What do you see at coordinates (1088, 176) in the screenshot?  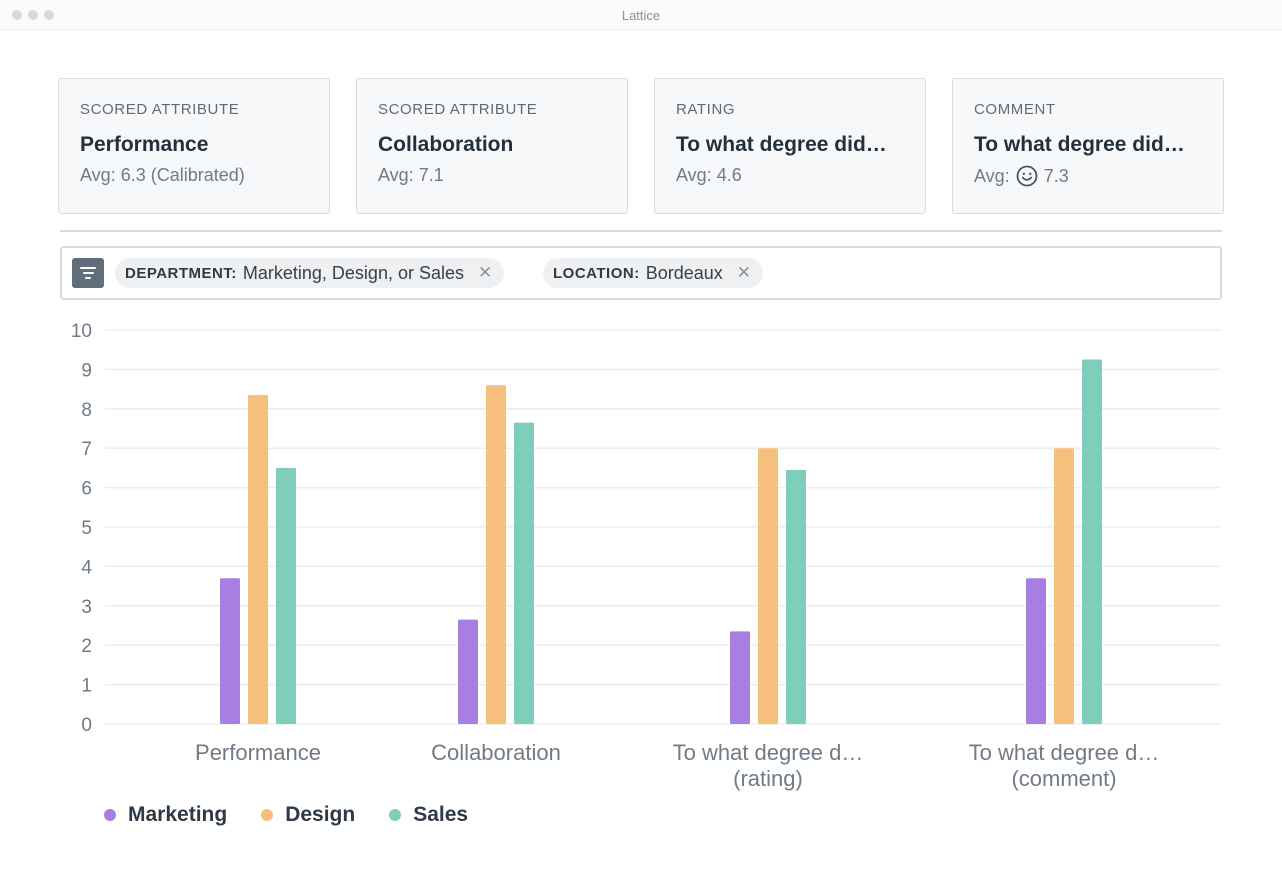 I see `card-average: Avg: 7.3` at bounding box center [1088, 176].